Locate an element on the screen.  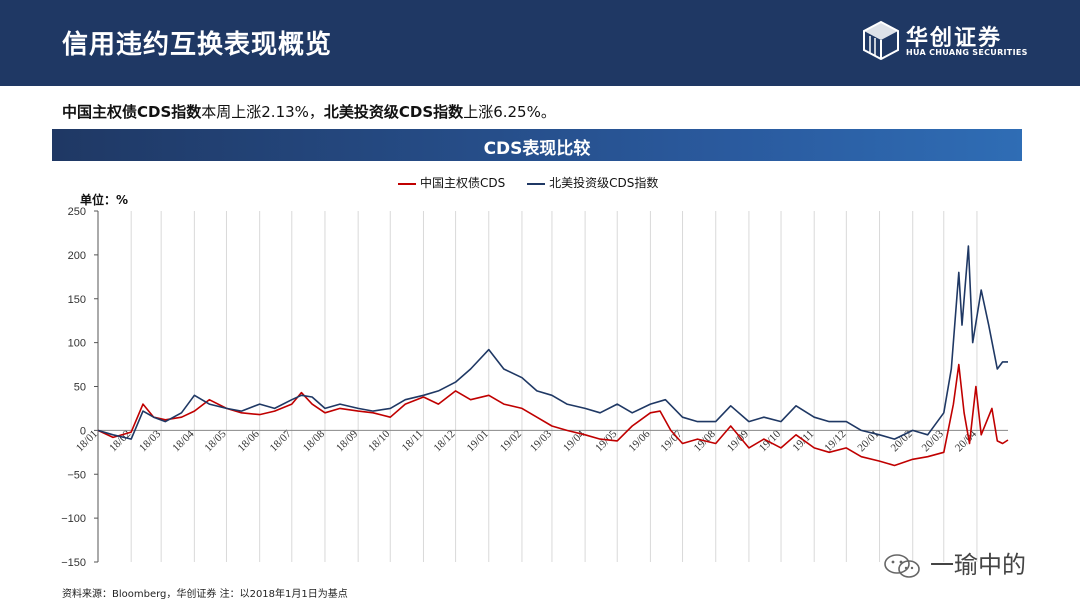
x-tick-label: 18/01 is located at coordinates (87, 441).